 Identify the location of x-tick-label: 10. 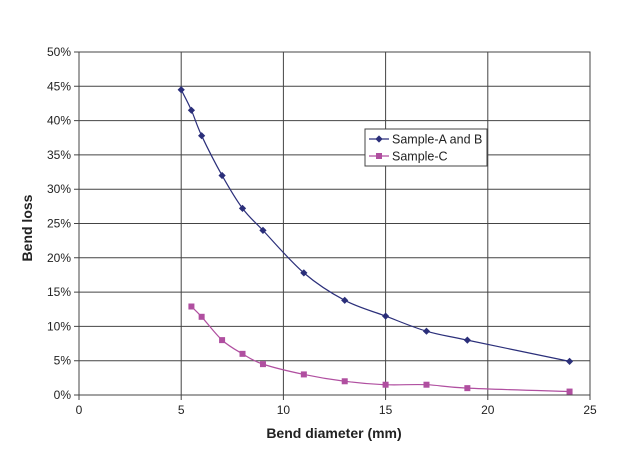
(284, 410).